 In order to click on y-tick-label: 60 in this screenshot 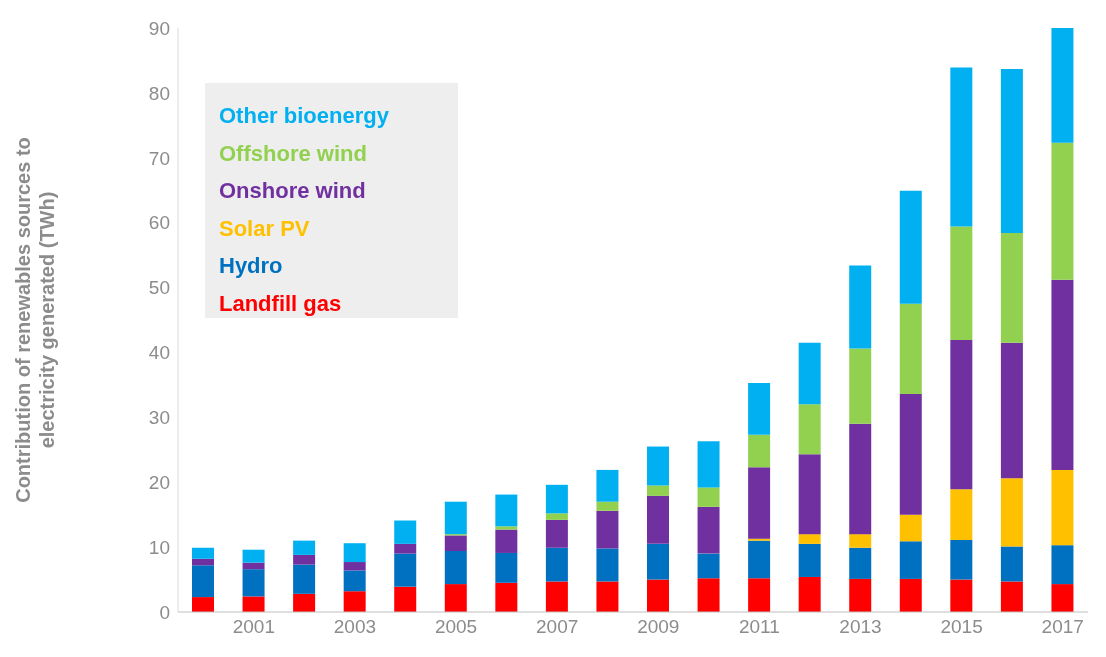, I will do `click(159, 223)`.